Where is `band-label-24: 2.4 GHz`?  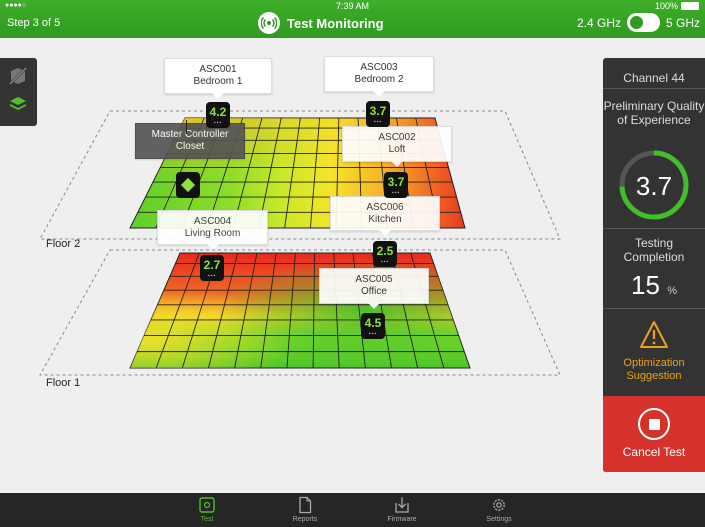 band-label-24: 2.4 GHz is located at coordinates (599, 23).